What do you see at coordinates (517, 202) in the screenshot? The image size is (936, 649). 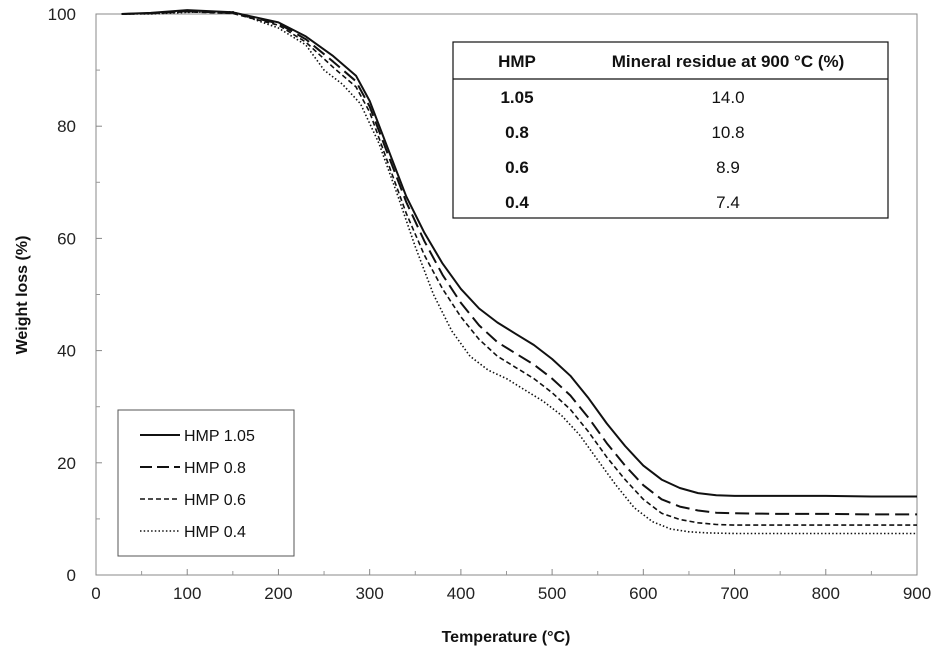 I see `inset-table-row-4-hmp: 0.4` at bounding box center [517, 202].